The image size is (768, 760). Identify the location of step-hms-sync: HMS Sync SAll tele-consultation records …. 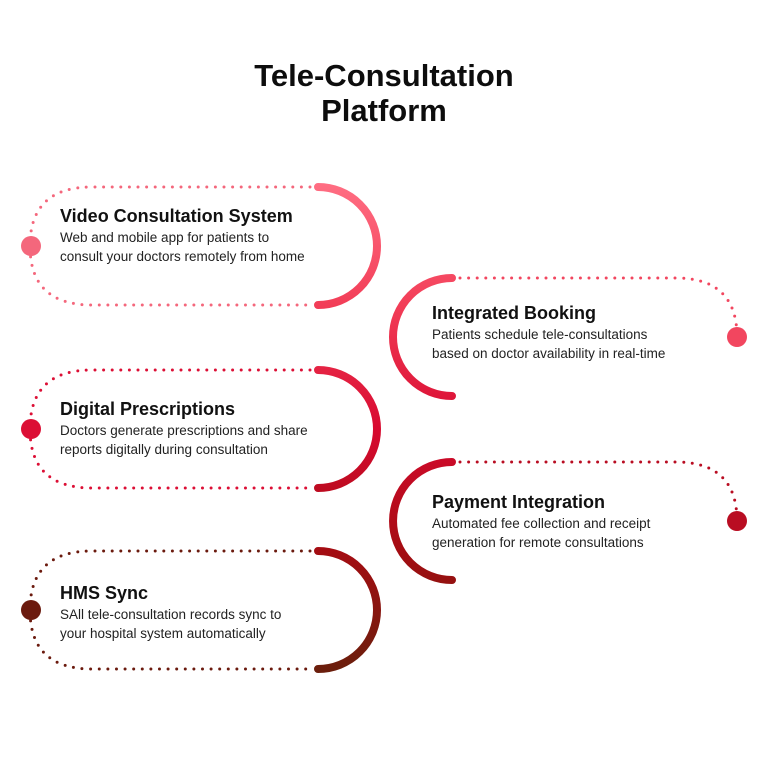
(210, 612).